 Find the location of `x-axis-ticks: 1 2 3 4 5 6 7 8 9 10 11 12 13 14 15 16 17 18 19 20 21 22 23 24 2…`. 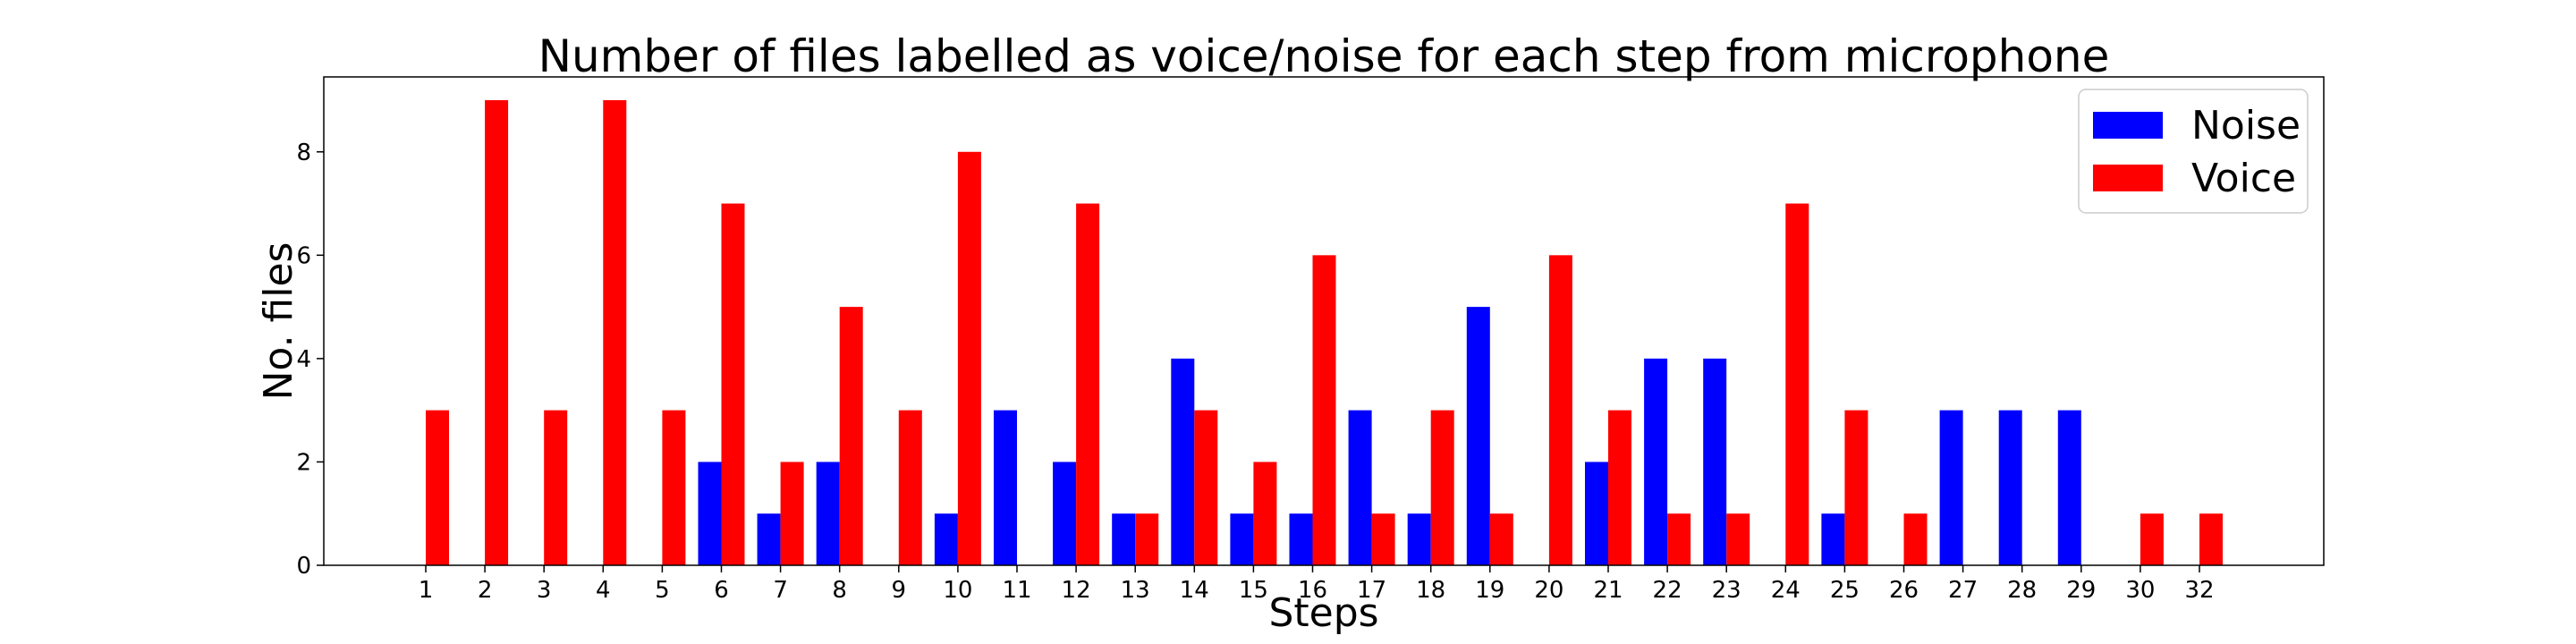

x-axis-ticks: 1 2 3 4 5 6 7 8 9 10 11 12 13 14 15 16 17 18 19 20 21 22 23 24 2… is located at coordinates (1317, 584).